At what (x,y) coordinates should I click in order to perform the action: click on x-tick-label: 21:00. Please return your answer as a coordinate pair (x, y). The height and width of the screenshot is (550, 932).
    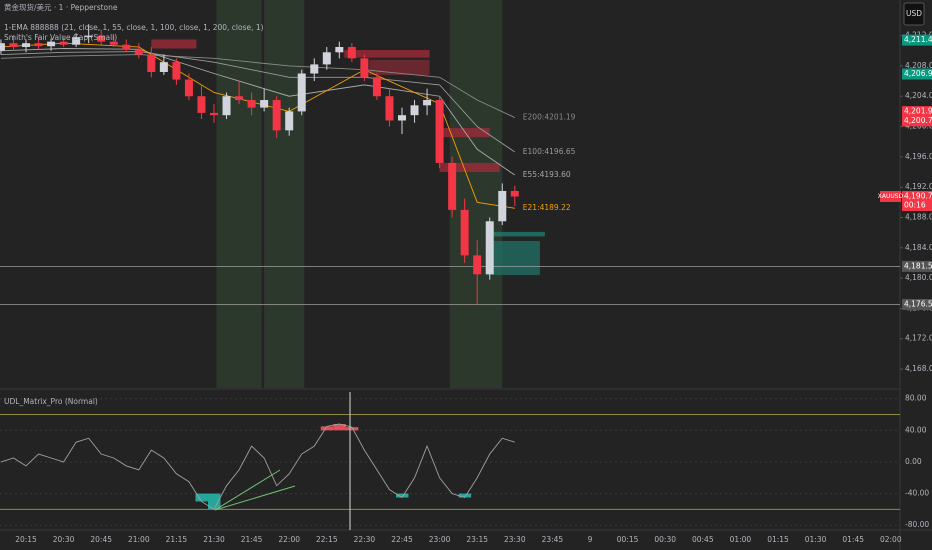
    Looking at the image, I should click on (139, 539).